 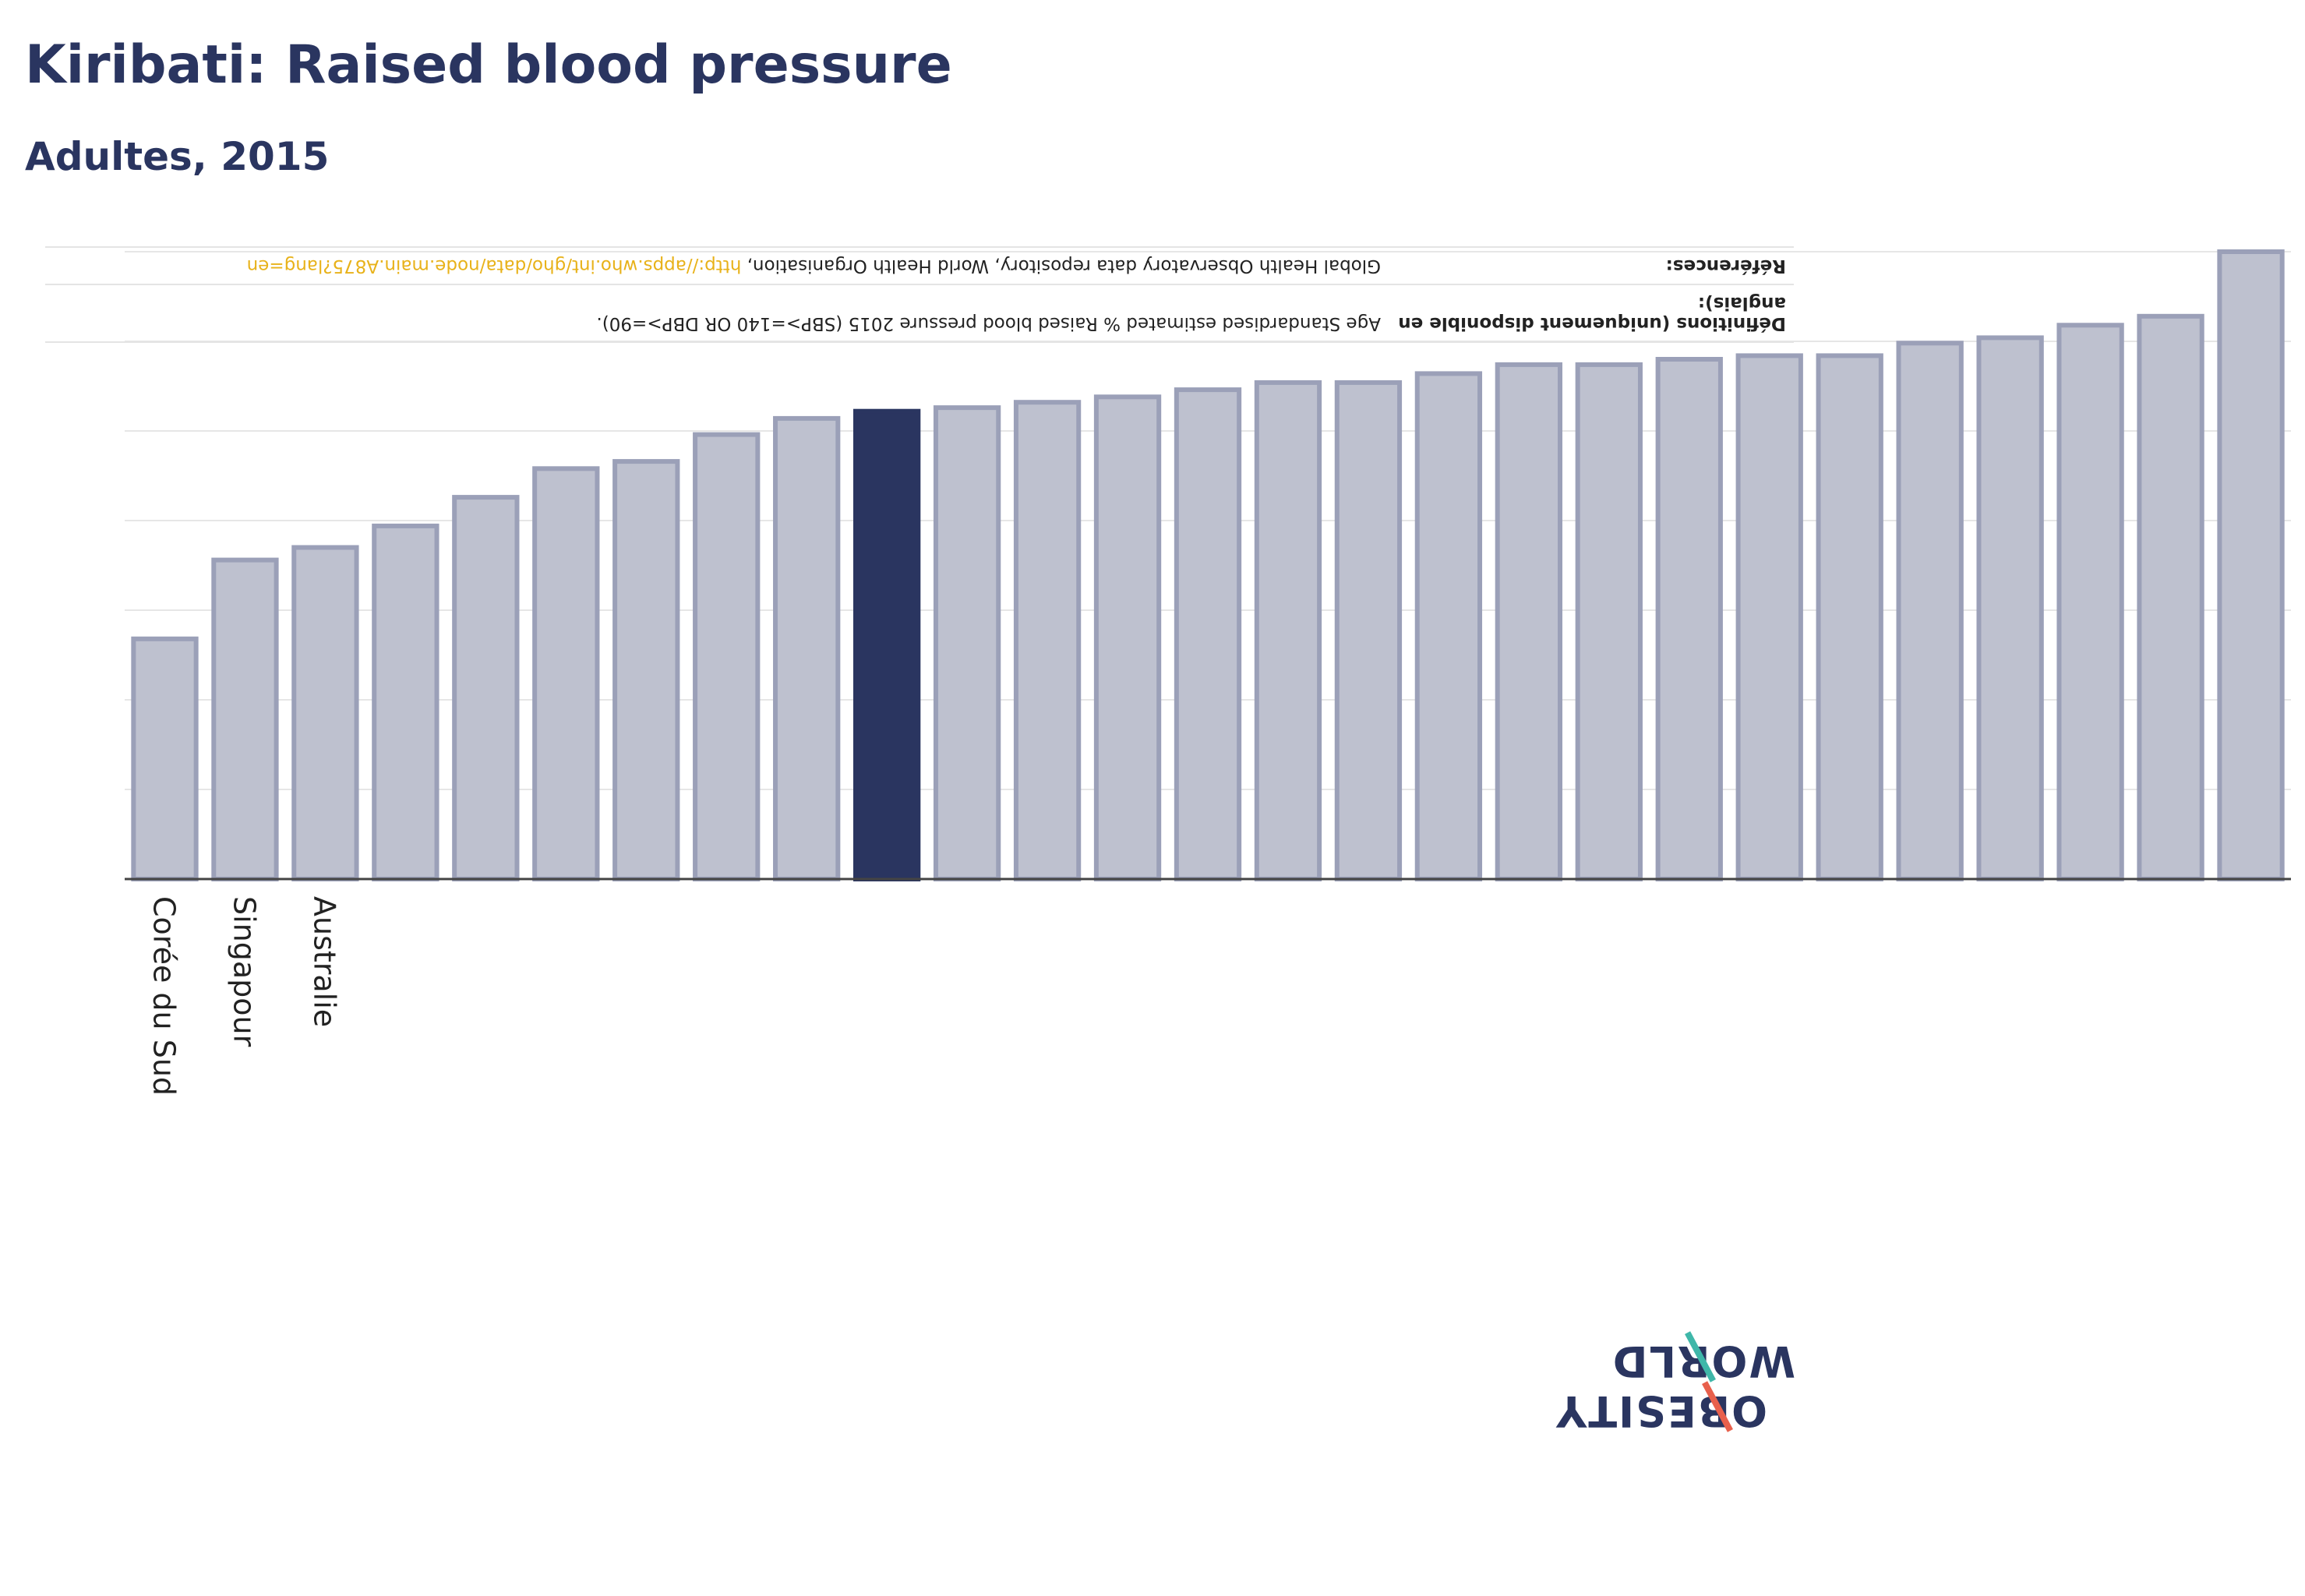 What do you see at coordinates (1725, 266) in the screenshot?
I see `references-label: Références:` at bounding box center [1725, 266].